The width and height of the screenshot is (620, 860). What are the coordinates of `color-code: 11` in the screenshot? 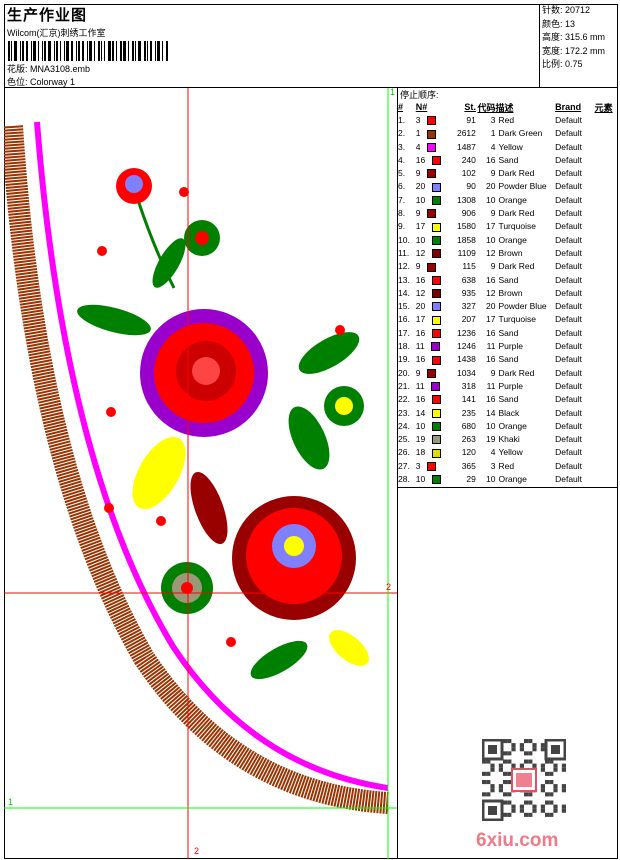 It's located at (491, 346).